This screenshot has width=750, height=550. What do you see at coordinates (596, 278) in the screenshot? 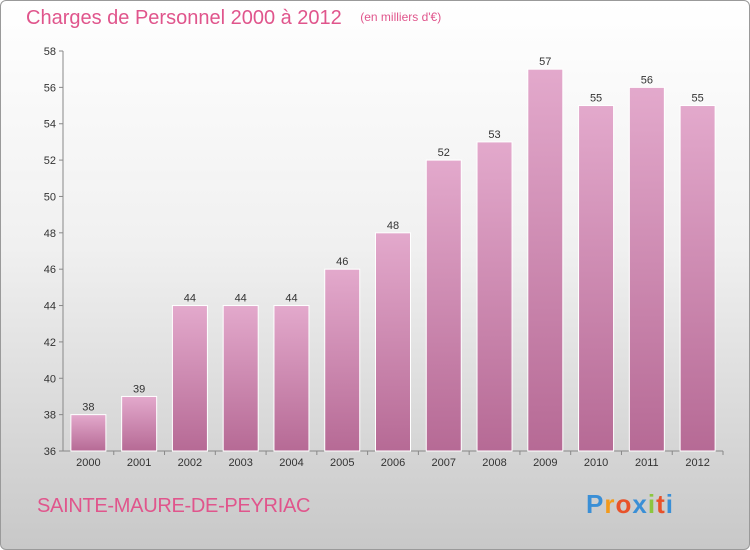
I see `bar-2010` at bounding box center [596, 278].